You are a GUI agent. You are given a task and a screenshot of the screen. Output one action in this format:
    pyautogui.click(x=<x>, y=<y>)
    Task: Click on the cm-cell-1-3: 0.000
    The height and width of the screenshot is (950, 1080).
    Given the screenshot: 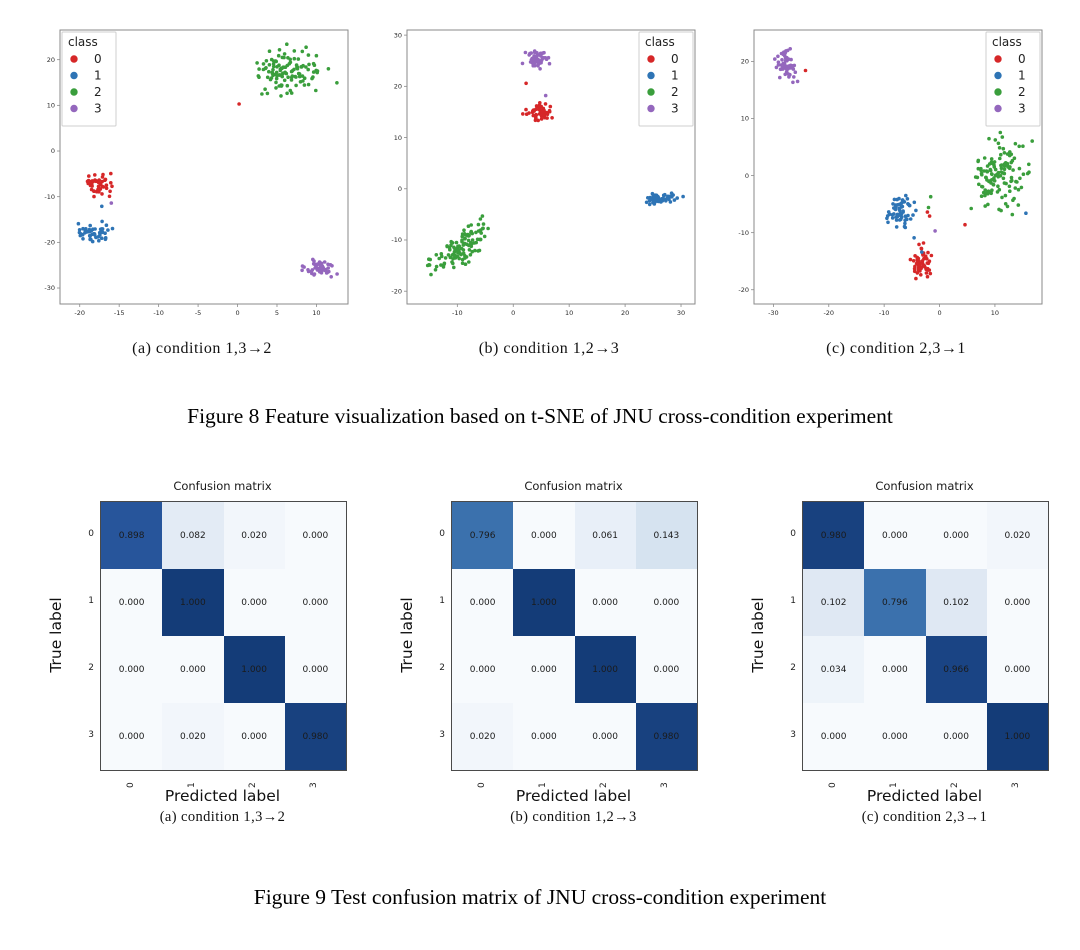 What is the action you would take?
    pyautogui.click(x=315, y=602)
    